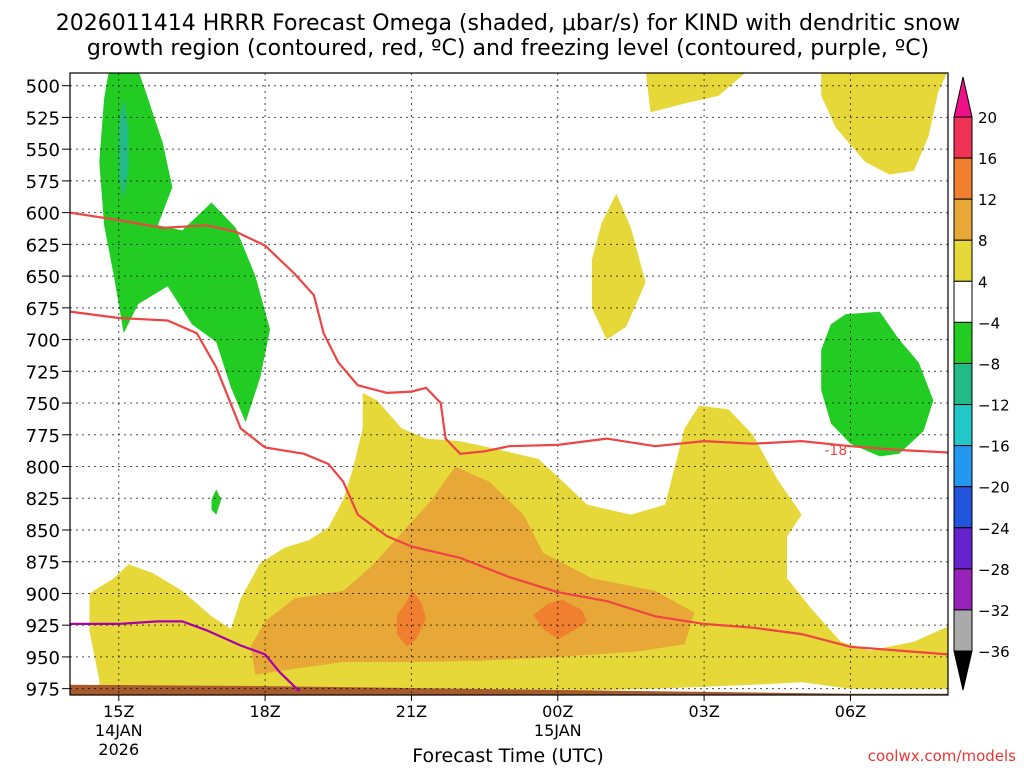 This screenshot has width=1024, height=772. Describe the element at coordinates (994, 570) in the screenshot. I see `colorbar-label: −28` at that location.